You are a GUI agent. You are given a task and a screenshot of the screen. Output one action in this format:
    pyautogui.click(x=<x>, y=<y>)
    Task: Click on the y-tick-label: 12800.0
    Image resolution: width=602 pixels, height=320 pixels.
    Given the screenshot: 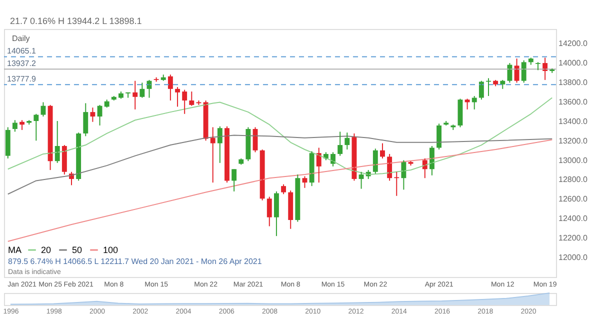 What is the action you would take?
    pyautogui.click(x=573, y=179)
    